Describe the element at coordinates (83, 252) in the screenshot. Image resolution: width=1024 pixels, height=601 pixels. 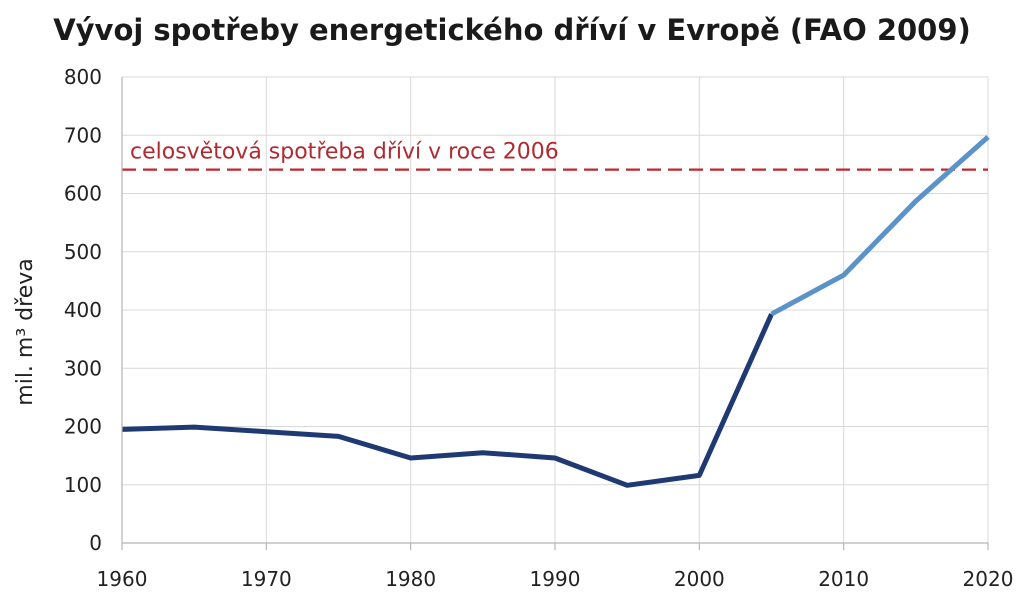
I see `y-tick-label: 500` at that location.